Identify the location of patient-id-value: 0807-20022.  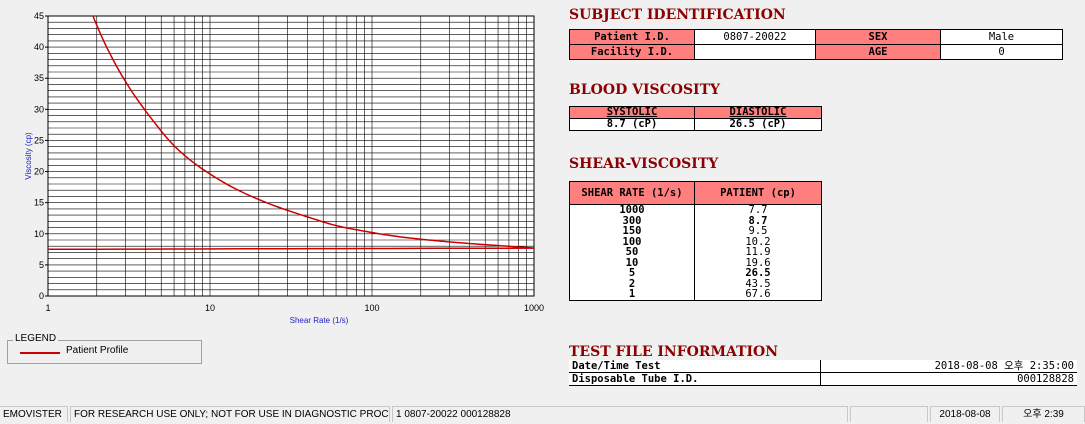
(755, 37).